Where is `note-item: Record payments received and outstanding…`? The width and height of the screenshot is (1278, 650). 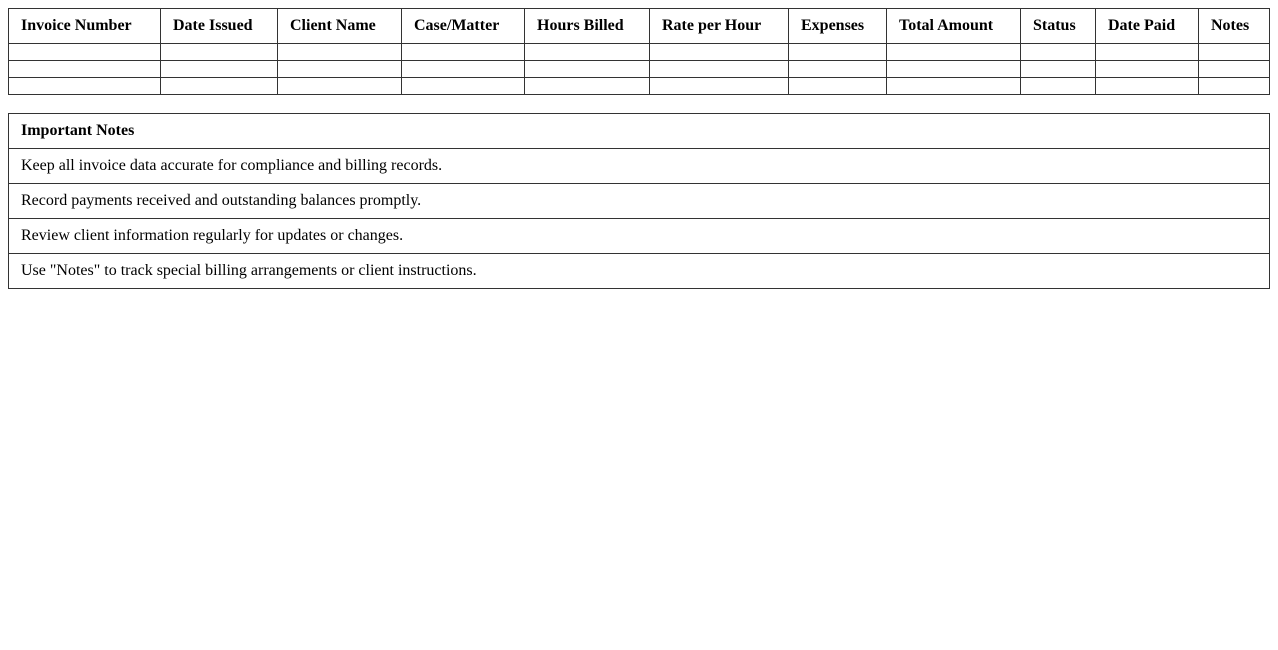
note-item: Record payments received and outstanding… is located at coordinates (639, 201).